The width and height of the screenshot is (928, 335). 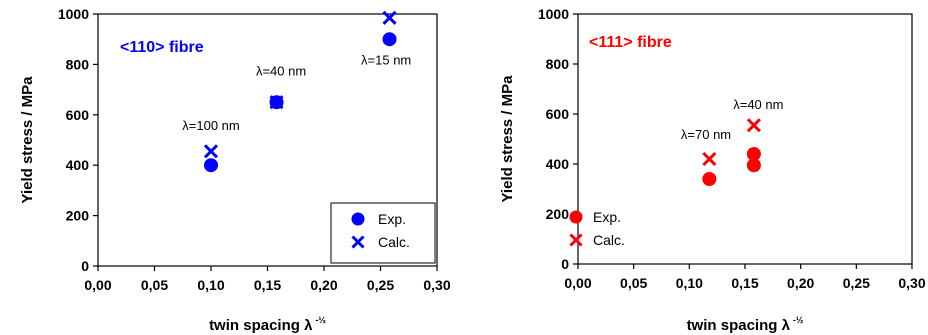 I want to click on legend-box, so click(x=383, y=233).